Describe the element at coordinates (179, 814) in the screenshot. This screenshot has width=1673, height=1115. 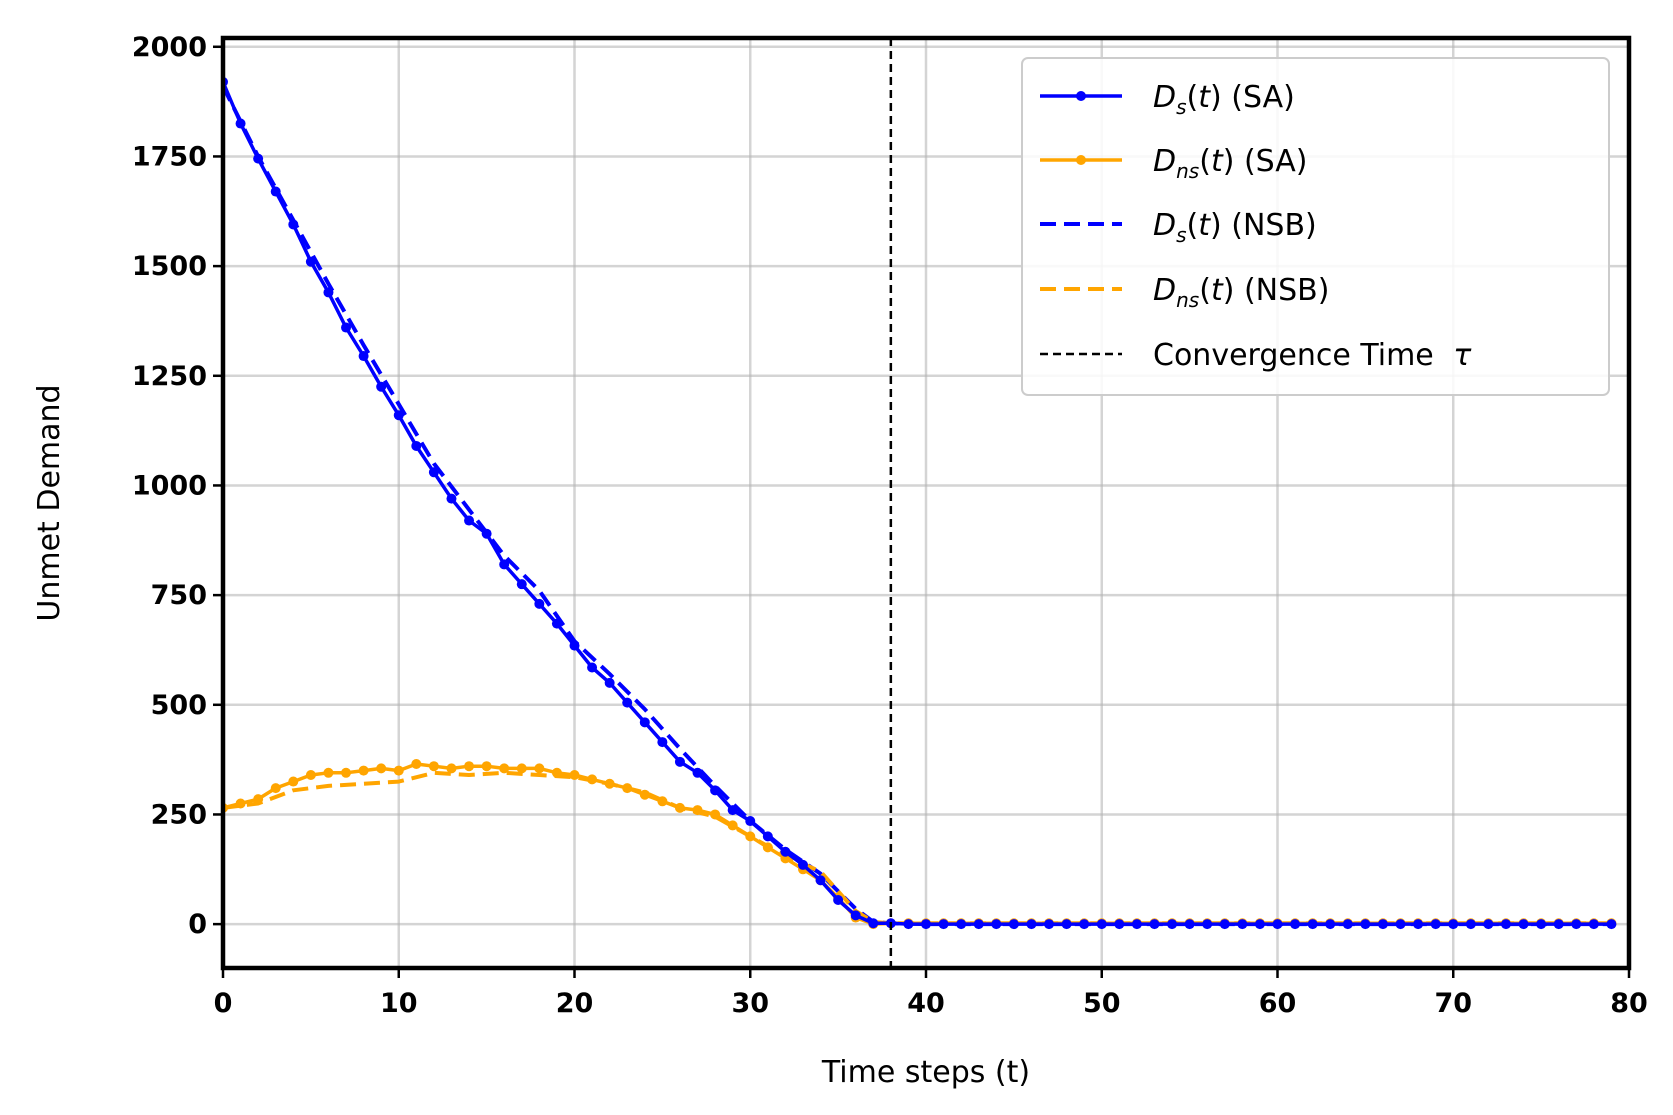
I see `y-tick-label: 250` at that location.